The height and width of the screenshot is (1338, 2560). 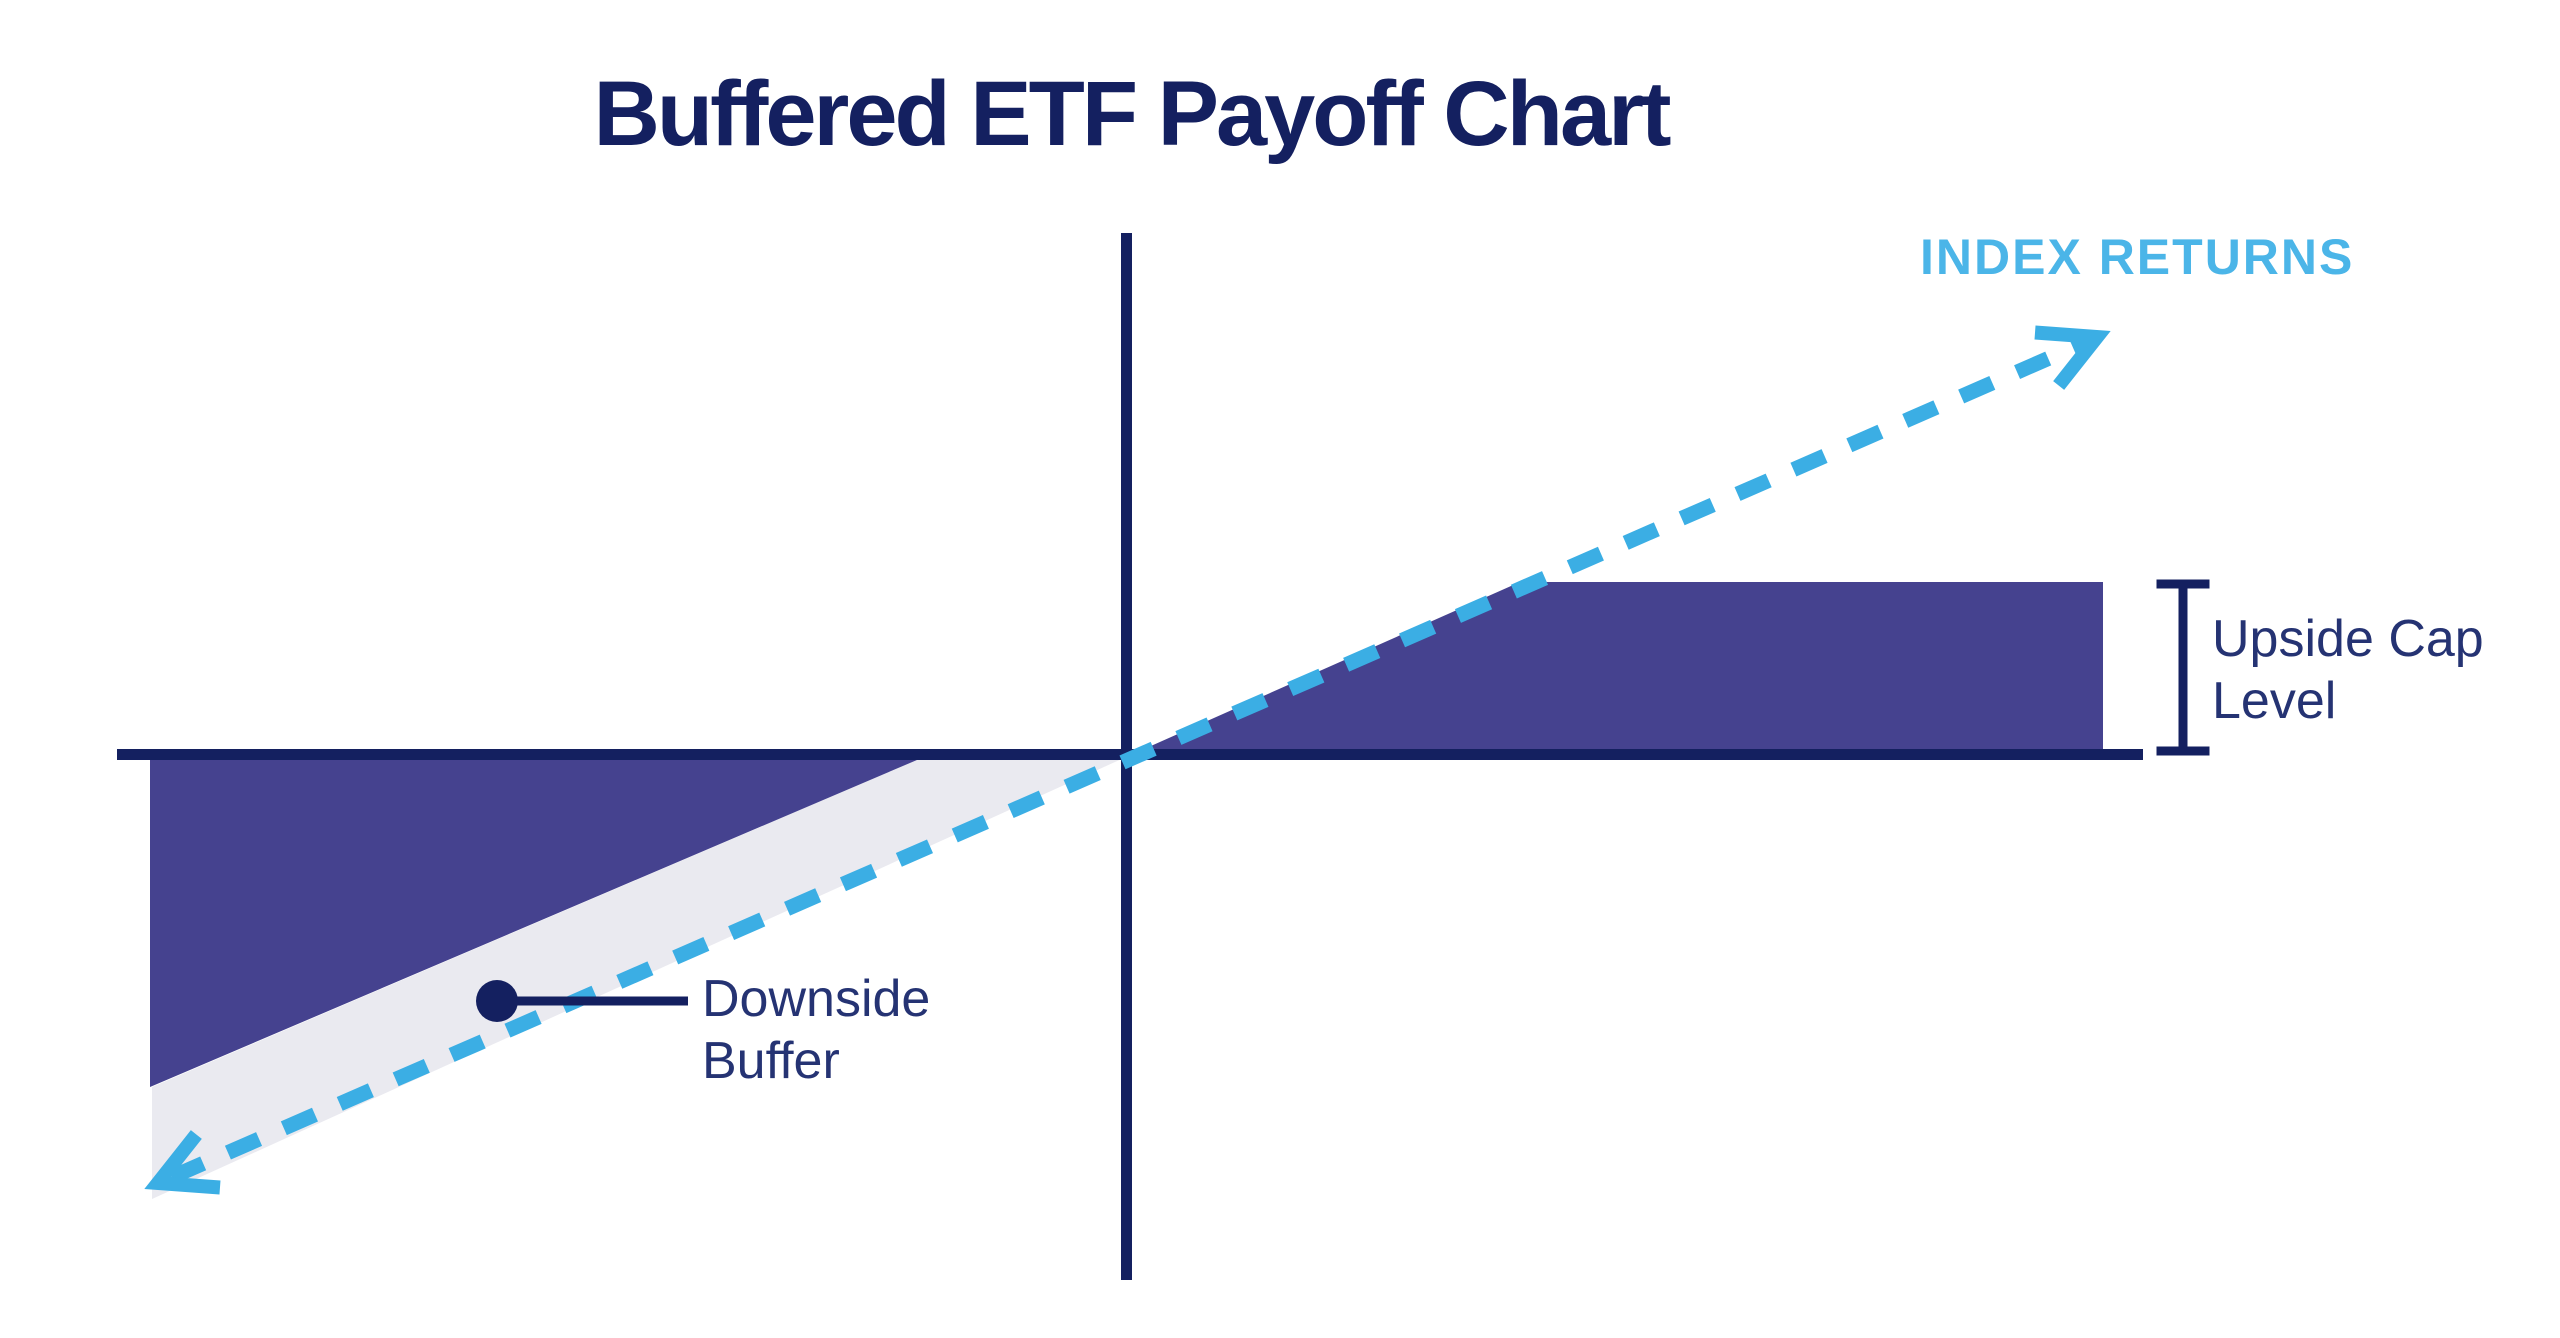 I want to click on etf-upside-area, so click(x=1614, y=669).